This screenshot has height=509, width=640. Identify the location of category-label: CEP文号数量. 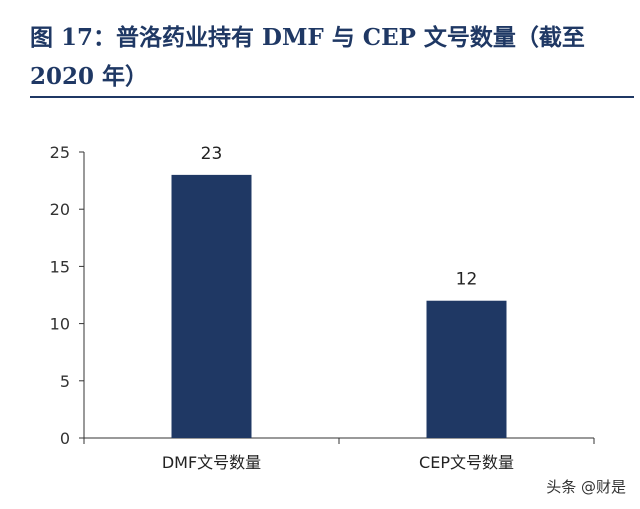
(466, 462).